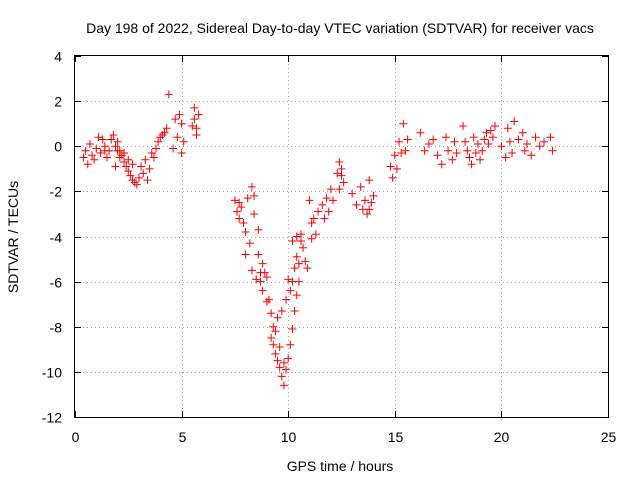 The width and height of the screenshot is (640, 480). Describe the element at coordinates (58, 147) in the screenshot. I see `y-tick-label: 0` at that location.